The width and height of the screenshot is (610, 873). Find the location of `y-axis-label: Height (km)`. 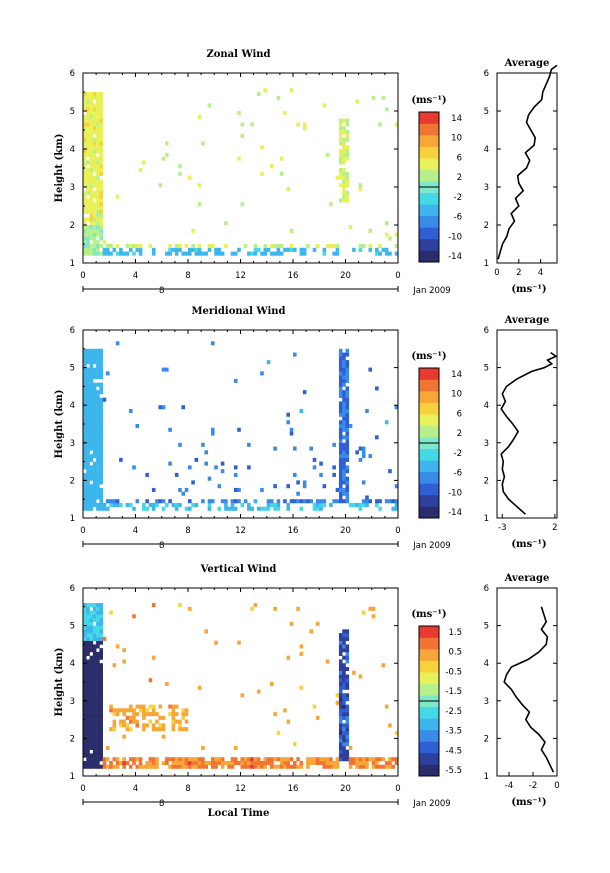

y-axis-label: Height (km) is located at coordinates (59, 682).